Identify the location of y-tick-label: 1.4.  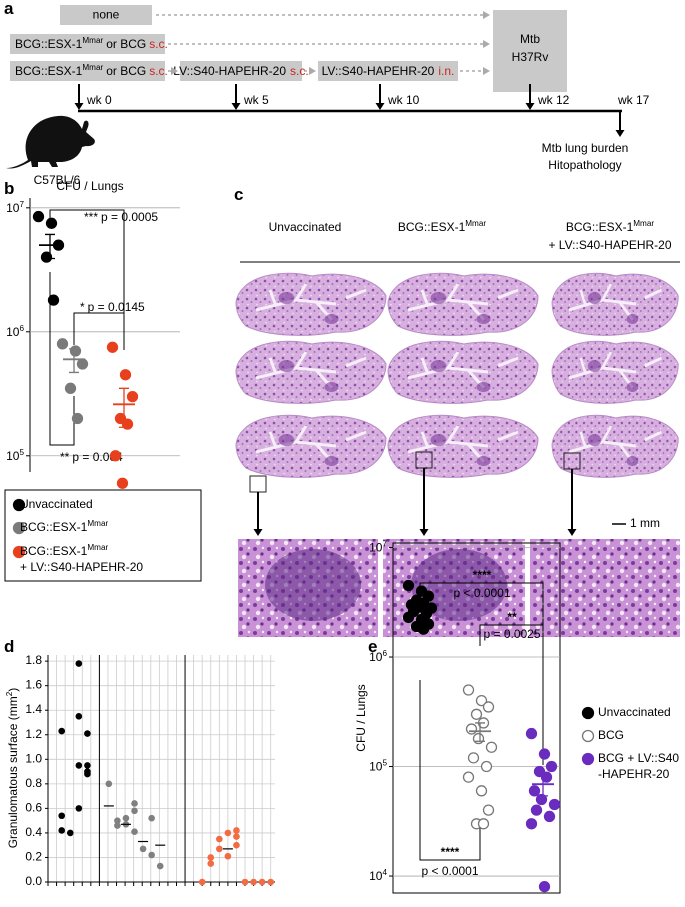
(33, 709).